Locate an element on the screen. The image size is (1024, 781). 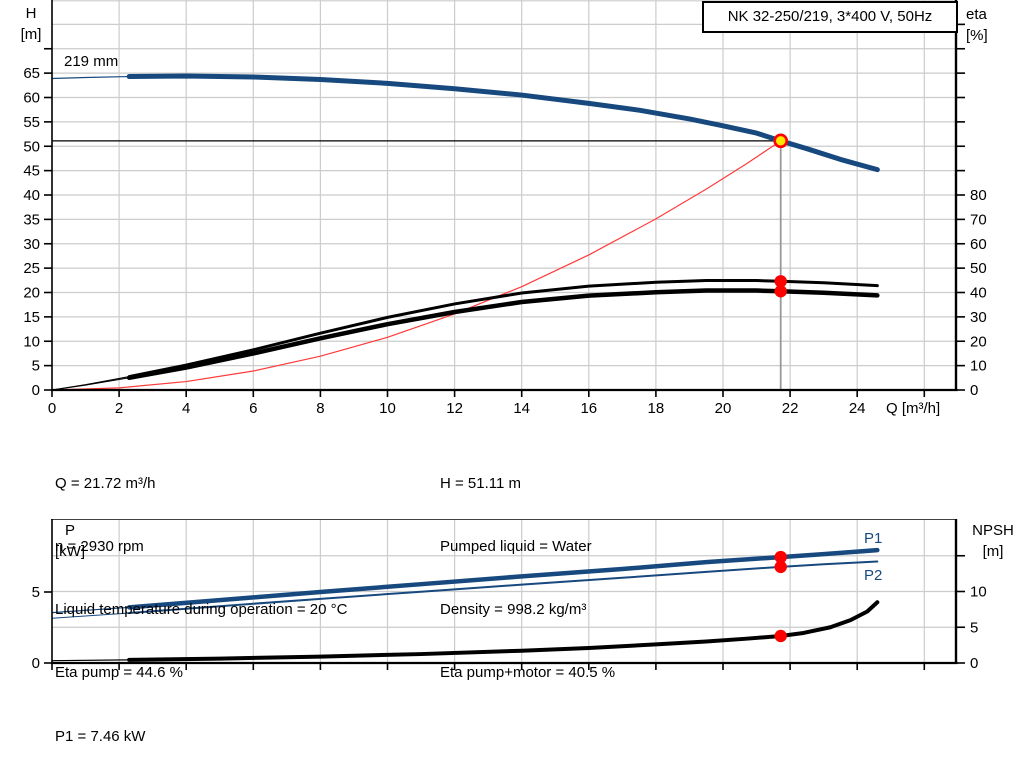
svg-text: 80 is located at coordinates (978, 195).